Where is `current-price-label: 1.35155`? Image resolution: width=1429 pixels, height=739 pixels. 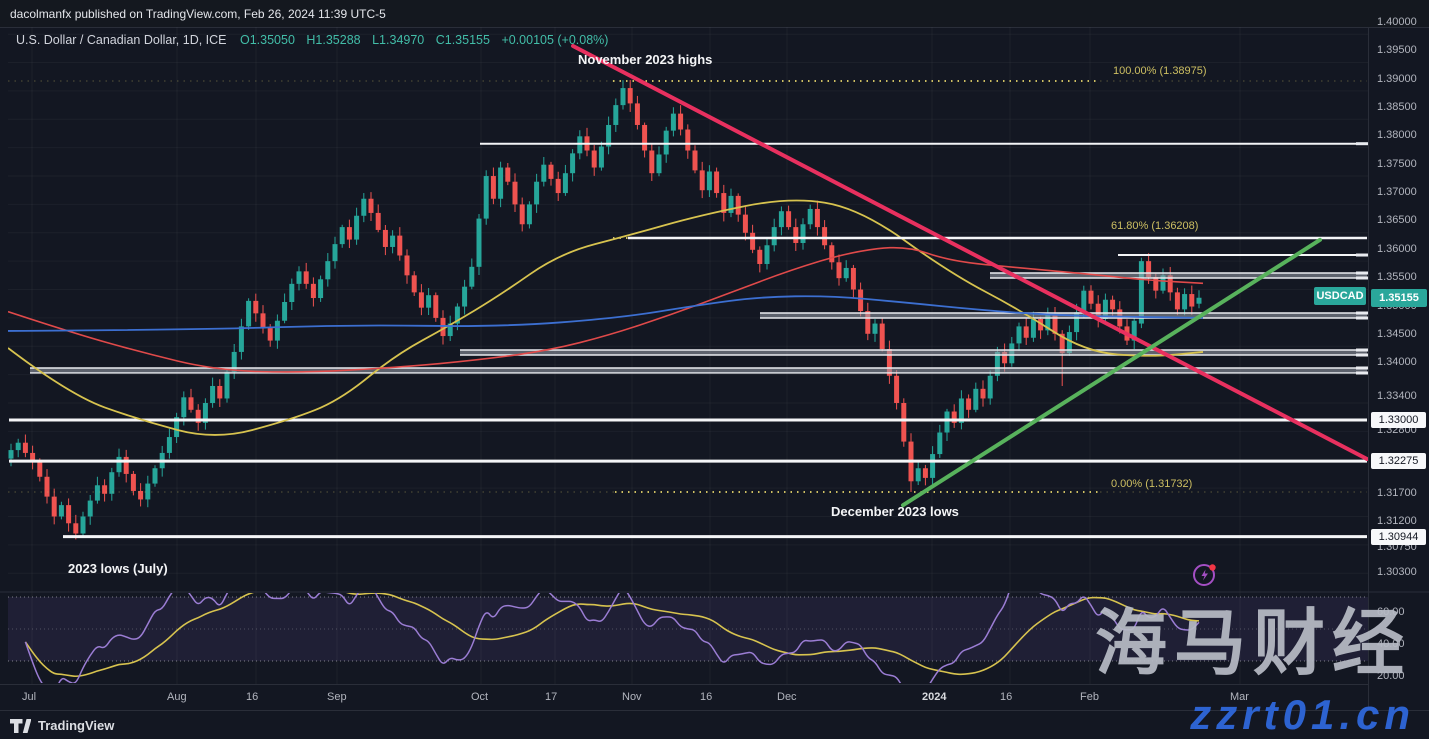
current-price-label: 1.35155 is located at coordinates (1399, 297).